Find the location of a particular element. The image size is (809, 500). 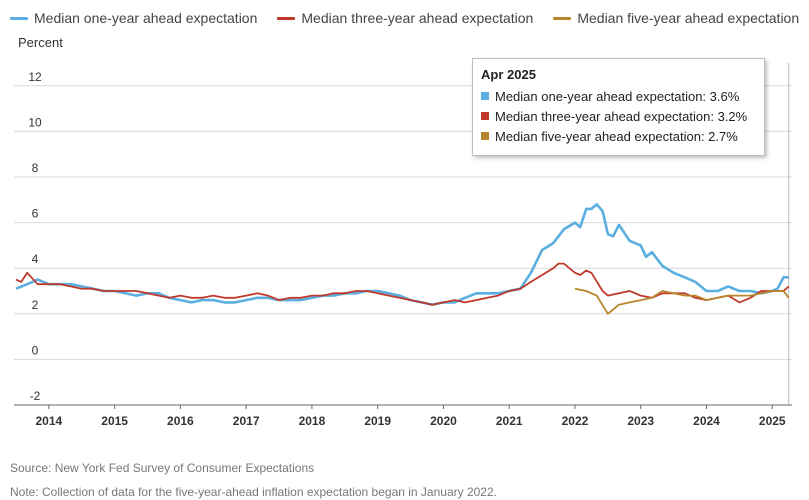

legend-label-three-year: Median three-year ahead expectation is located at coordinates (417, 18).